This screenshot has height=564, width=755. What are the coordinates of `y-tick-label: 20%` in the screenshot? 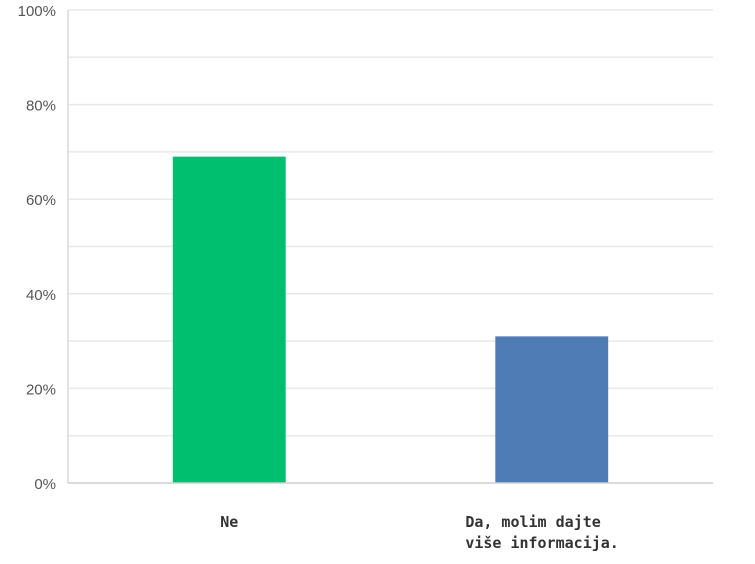 It's located at (41, 389).